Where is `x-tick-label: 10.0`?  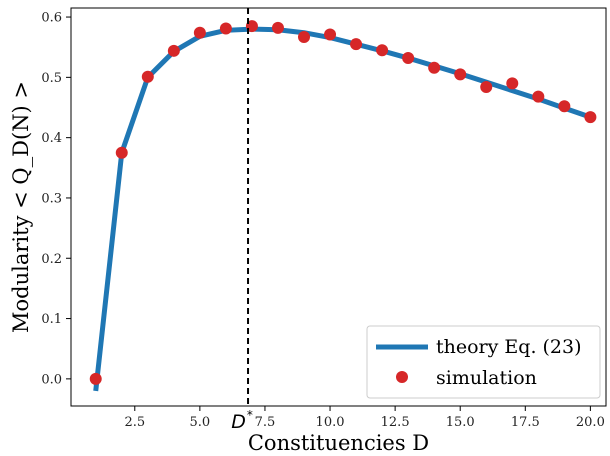 x-tick-label: 10.0 is located at coordinates (330, 422).